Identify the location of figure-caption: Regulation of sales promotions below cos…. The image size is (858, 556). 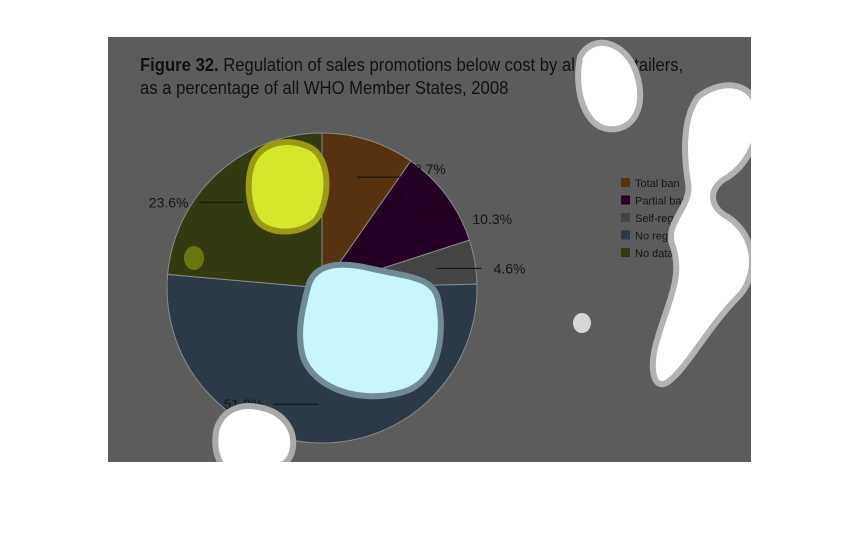
(412, 76).